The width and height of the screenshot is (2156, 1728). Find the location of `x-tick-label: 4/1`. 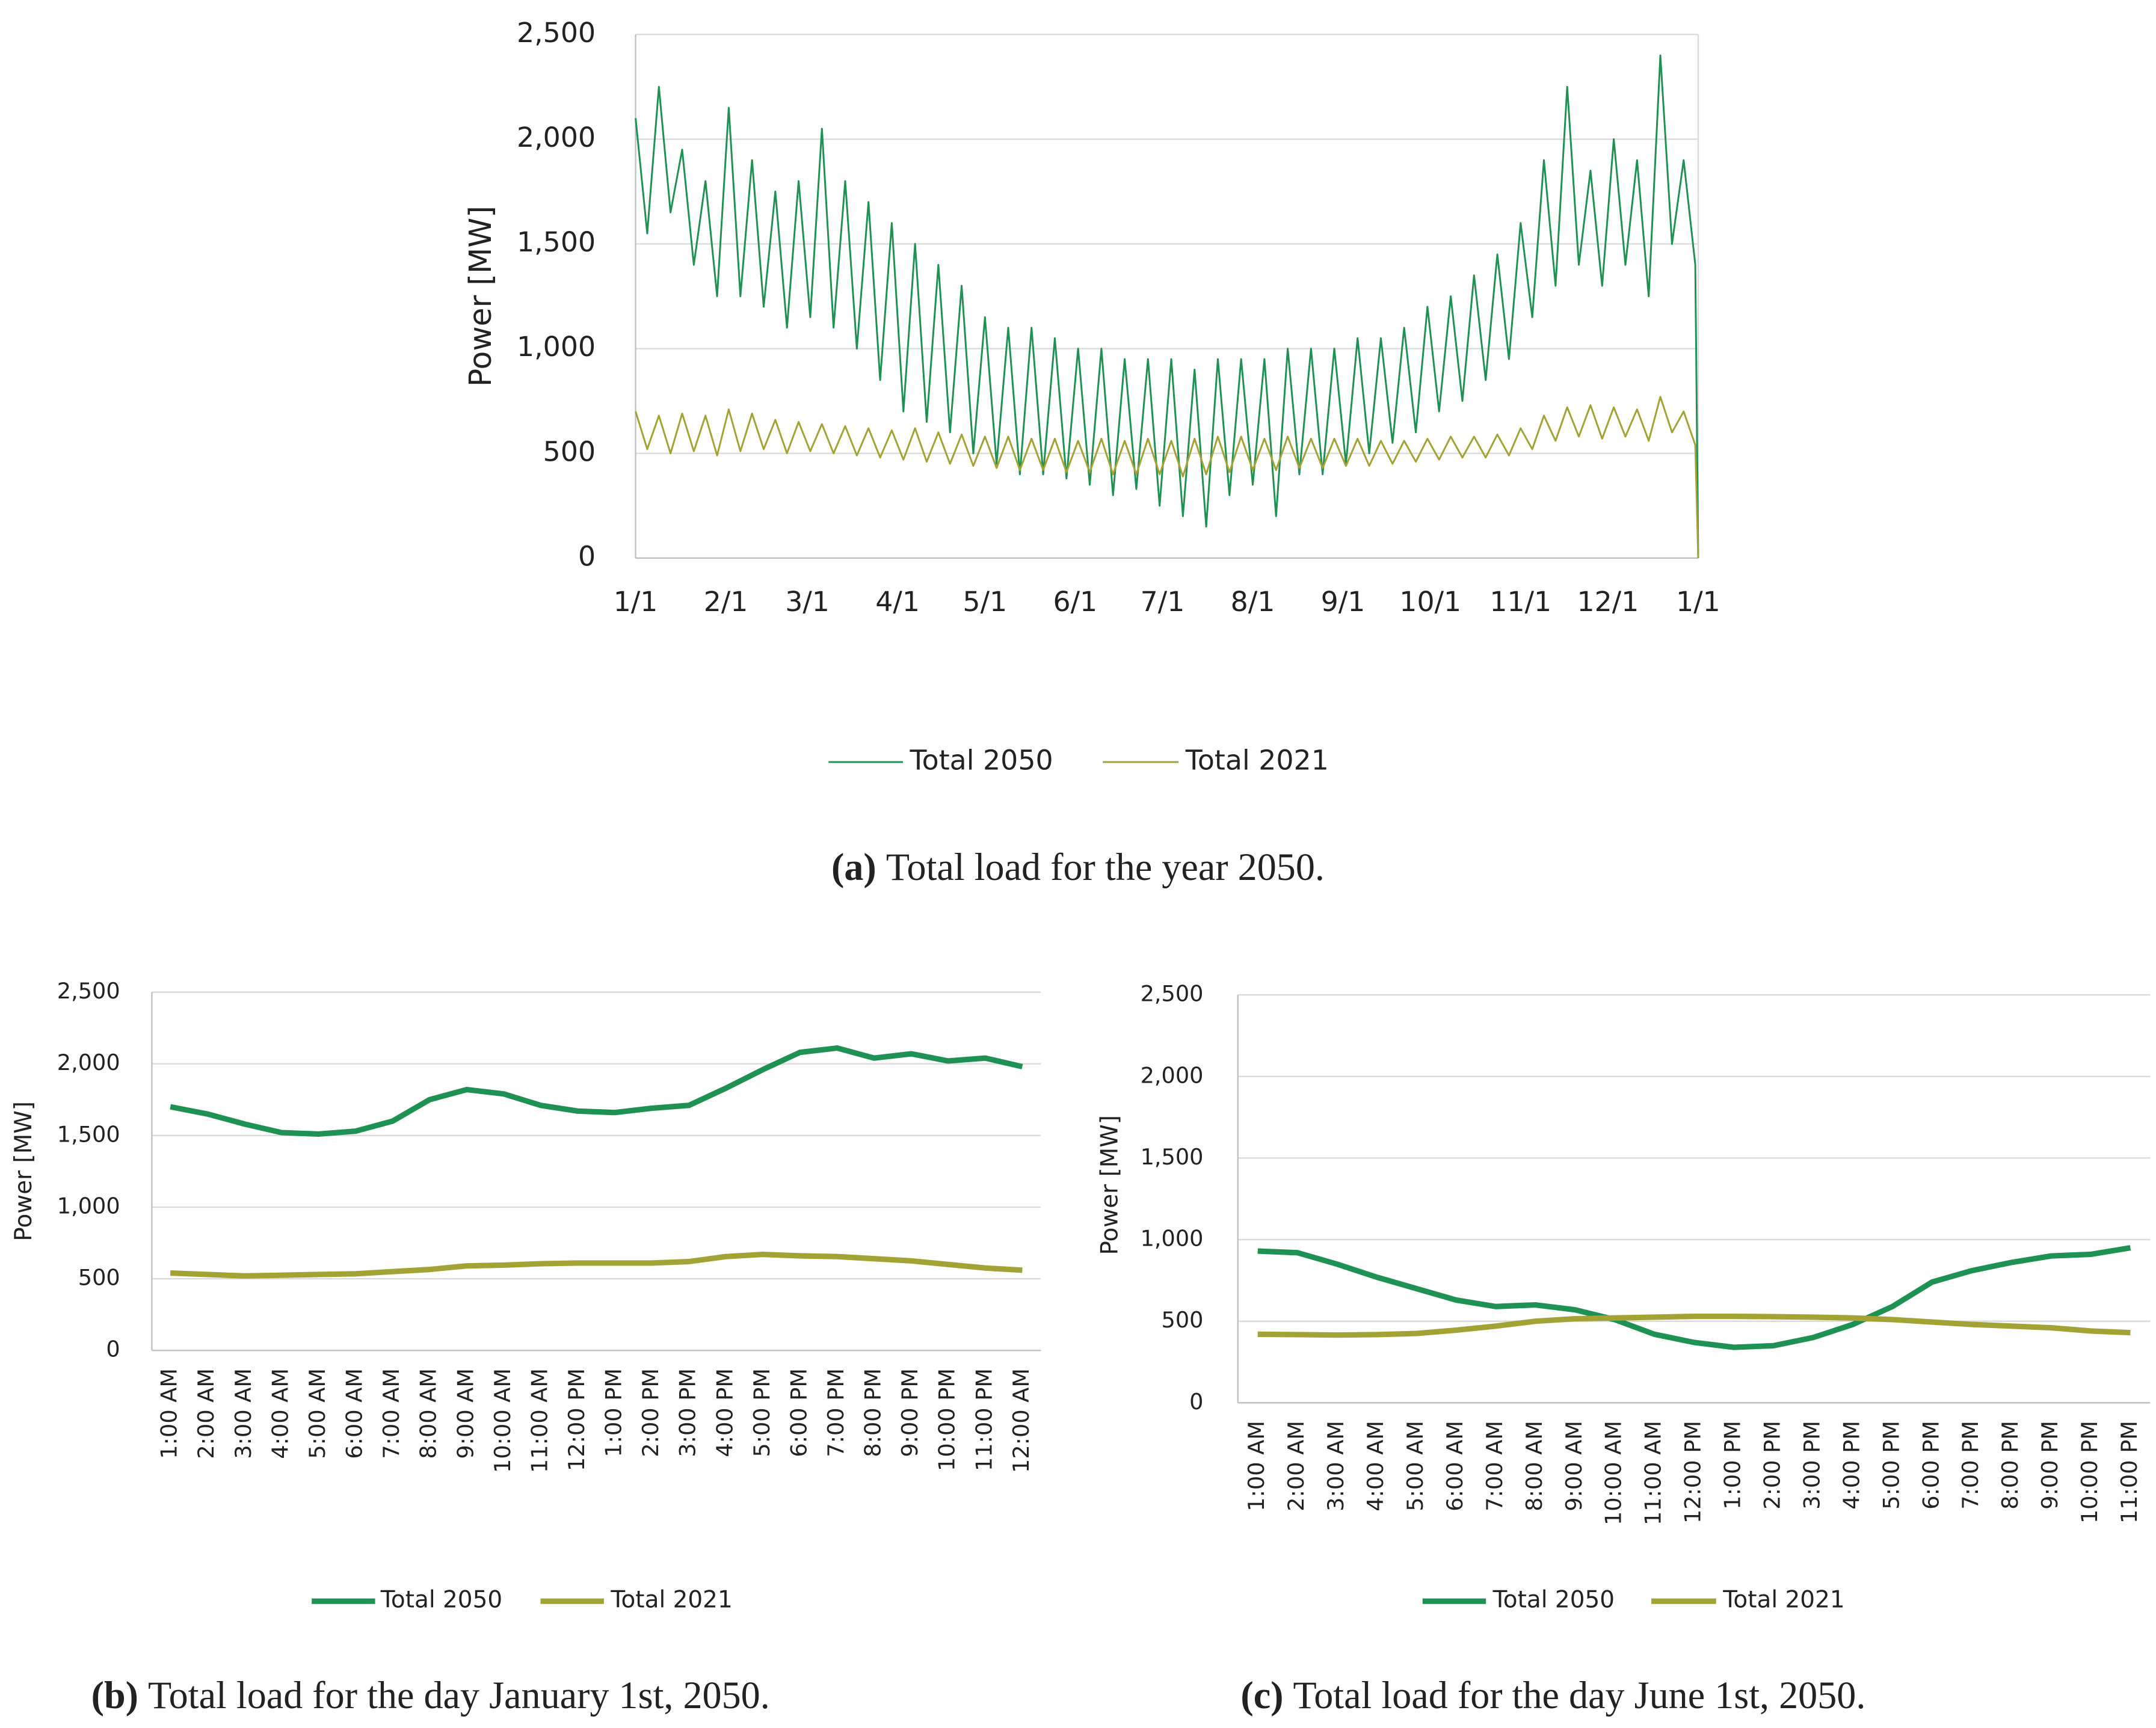

x-tick-label: 4/1 is located at coordinates (898, 601).